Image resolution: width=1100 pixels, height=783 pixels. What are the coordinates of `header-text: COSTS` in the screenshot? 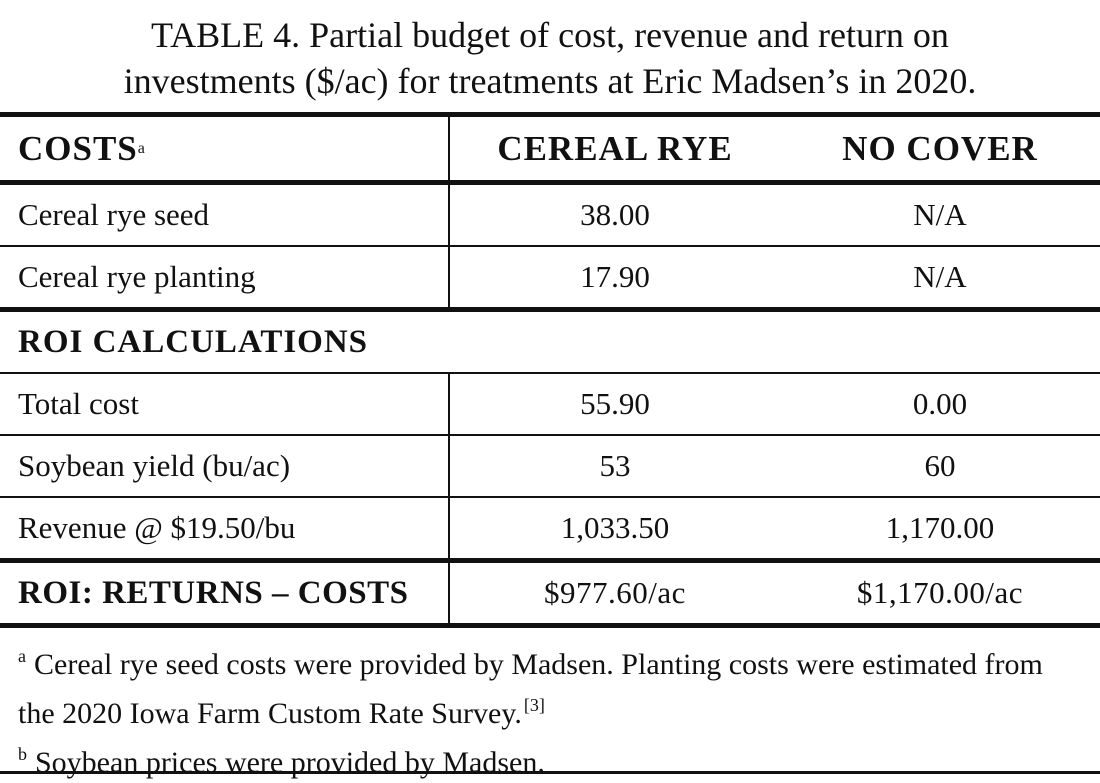 It's located at (78, 148).